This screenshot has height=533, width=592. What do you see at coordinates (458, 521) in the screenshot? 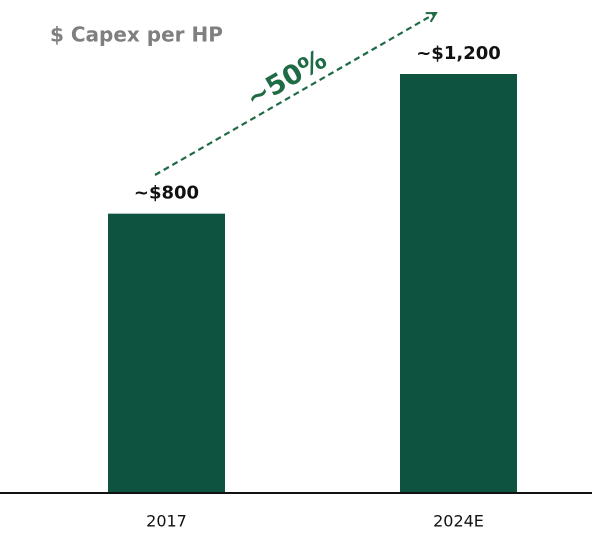
I see `x-tick-label: 2024E` at bounding box center [458, 521].